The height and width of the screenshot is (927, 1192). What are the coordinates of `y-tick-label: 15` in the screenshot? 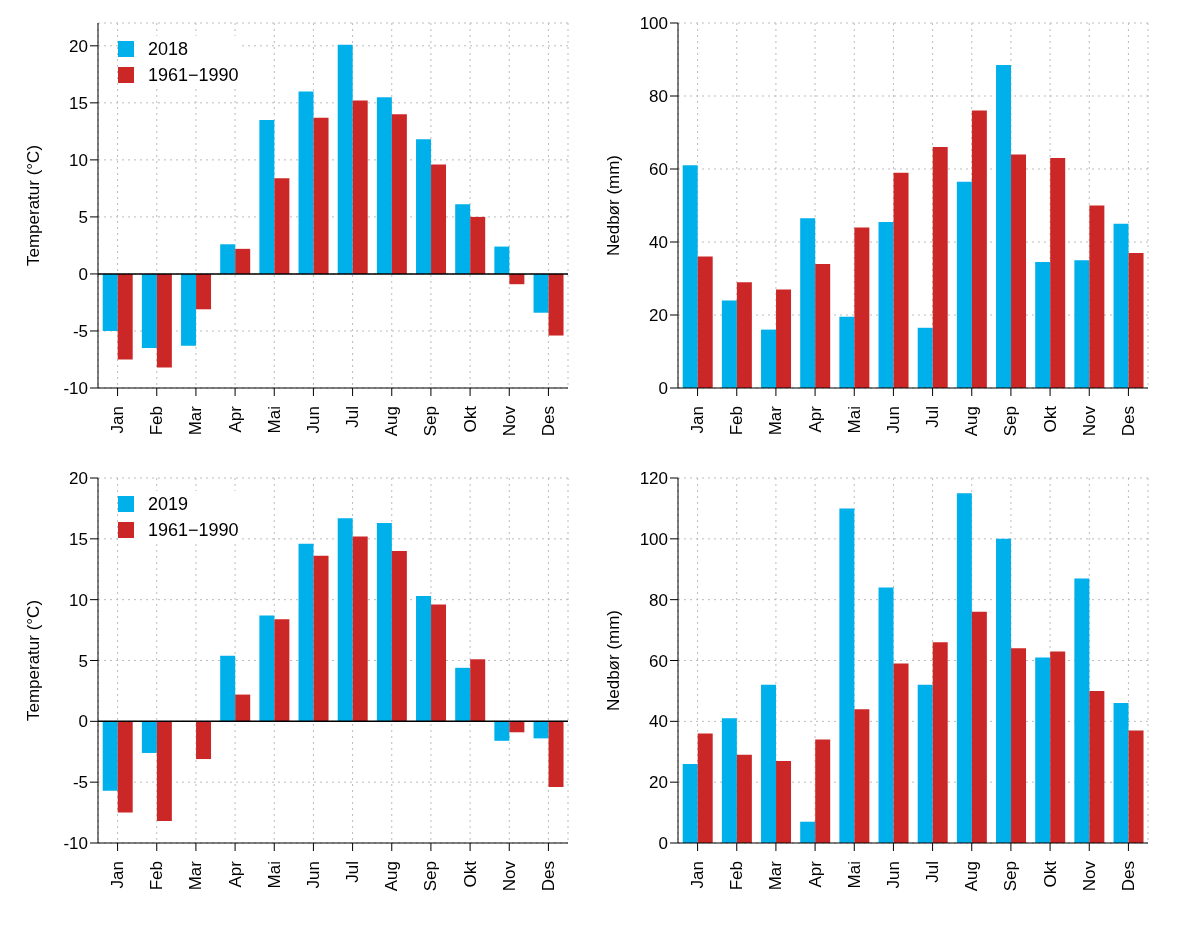 It's located at (78, 539).